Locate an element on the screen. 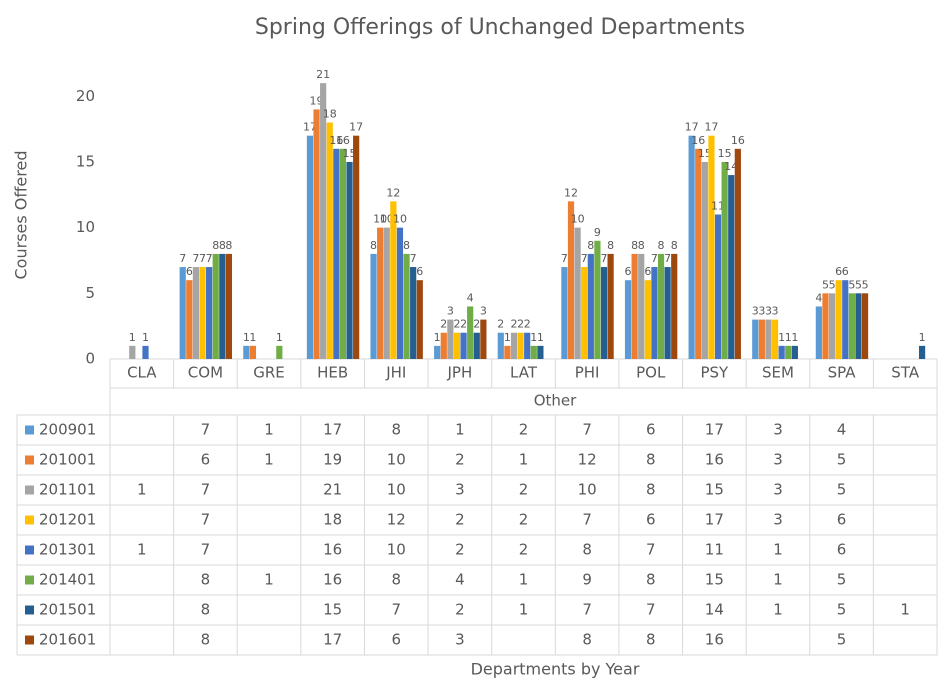 This screenshot has height=683, width=947. x-tick-label: HEB is located at coordinates (332, 373).